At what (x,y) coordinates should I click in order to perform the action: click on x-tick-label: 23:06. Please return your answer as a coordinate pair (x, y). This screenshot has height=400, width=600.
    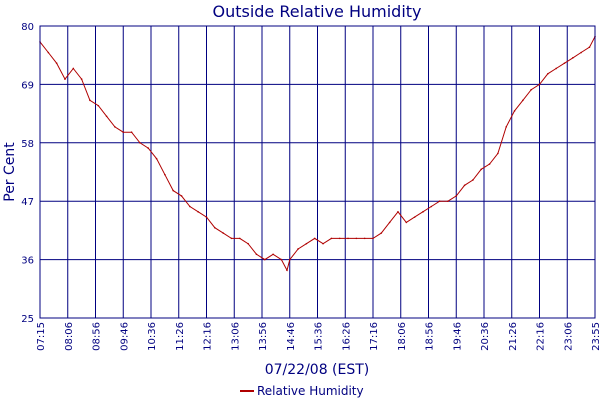
    Looking at the image, I should click on (568, 336).